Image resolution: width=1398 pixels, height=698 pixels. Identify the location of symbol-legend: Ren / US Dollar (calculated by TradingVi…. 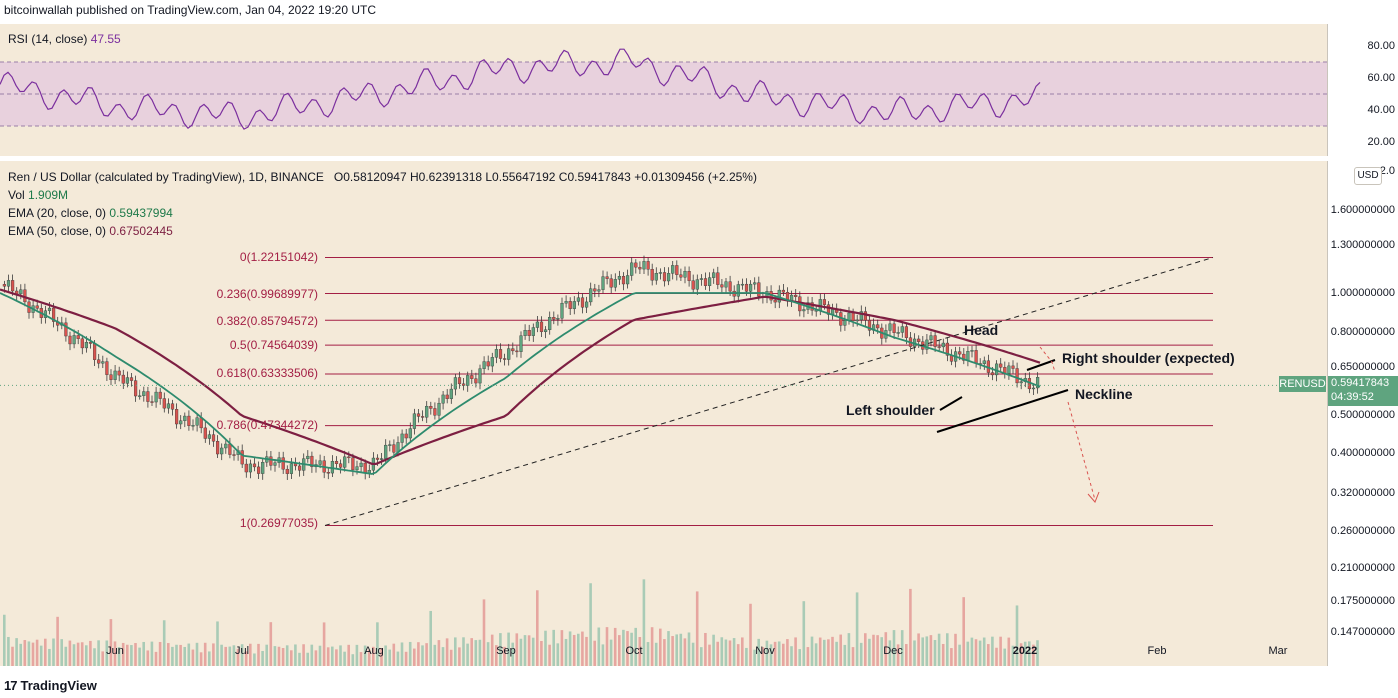
(382, 177).